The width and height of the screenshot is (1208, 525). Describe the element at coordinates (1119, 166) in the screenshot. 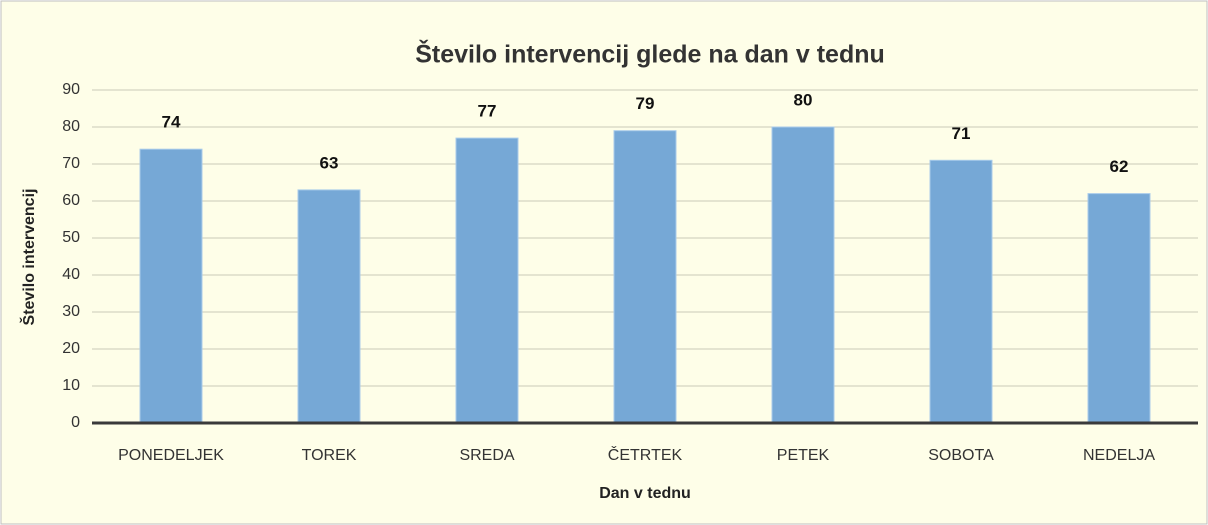

I see `data-label: 62` at that location.